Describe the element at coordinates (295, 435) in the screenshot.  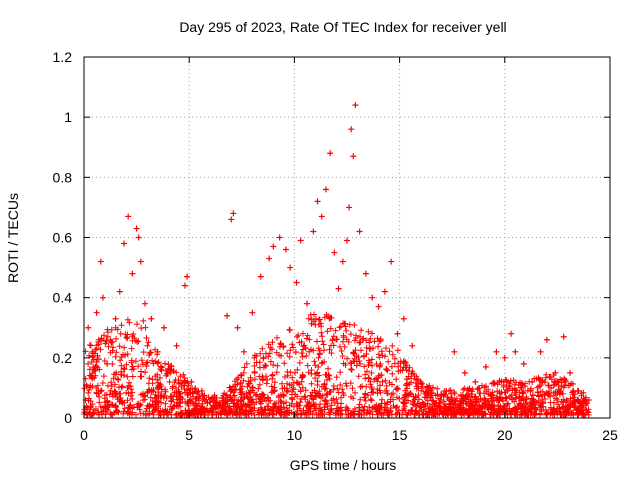
I see `x-tick-label: 10` at that location.